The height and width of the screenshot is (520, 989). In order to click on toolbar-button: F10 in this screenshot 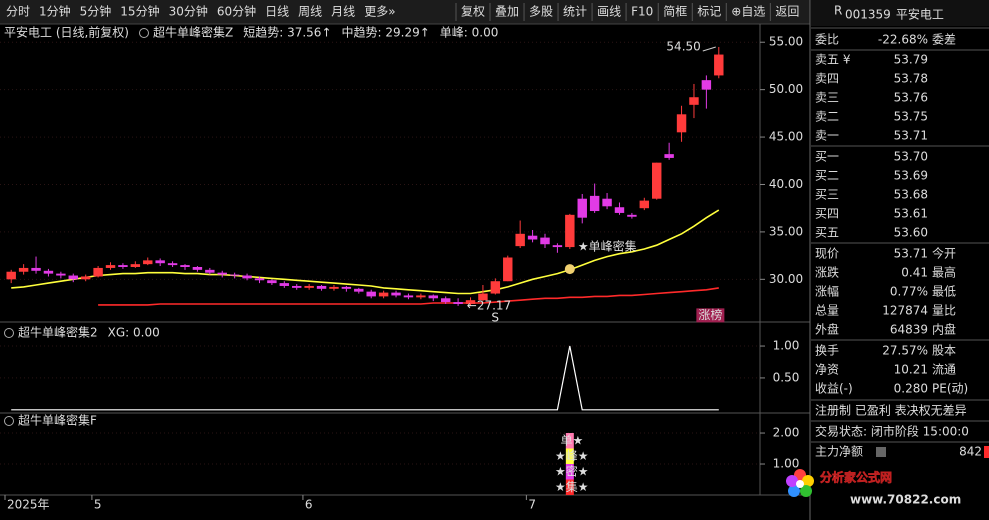, I will do `click(642, 12)`.